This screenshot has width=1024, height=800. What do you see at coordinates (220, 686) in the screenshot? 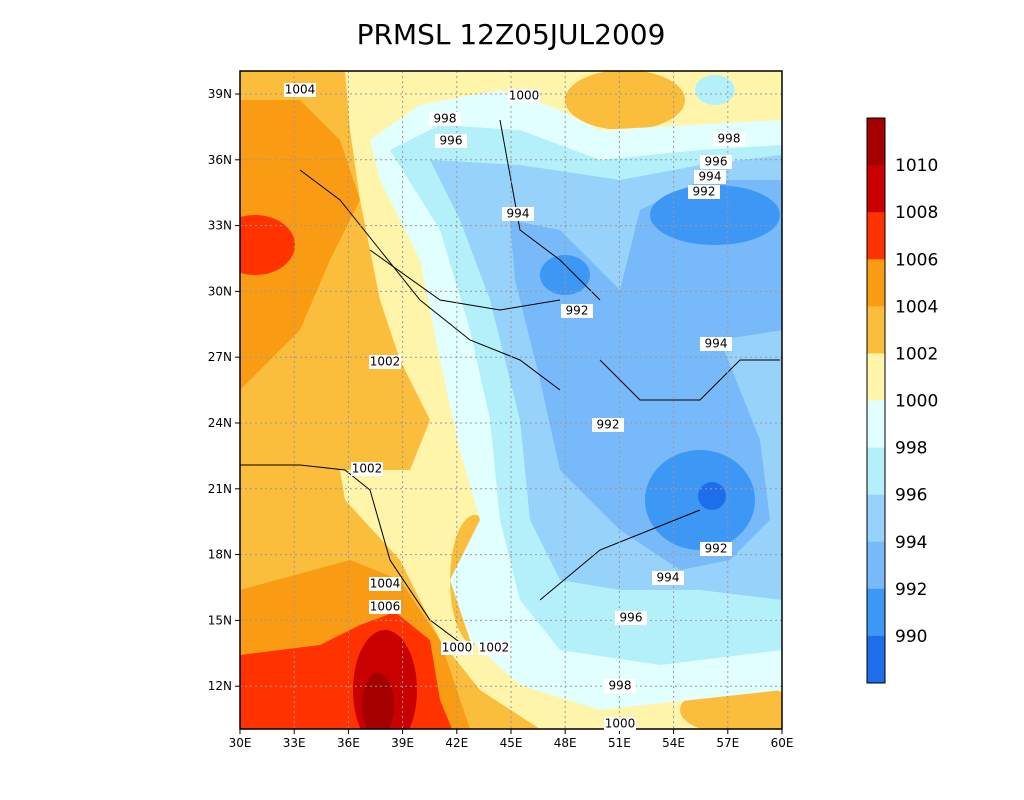
I see `lat-tick-label: 12N` at bounding box center [220, 686].